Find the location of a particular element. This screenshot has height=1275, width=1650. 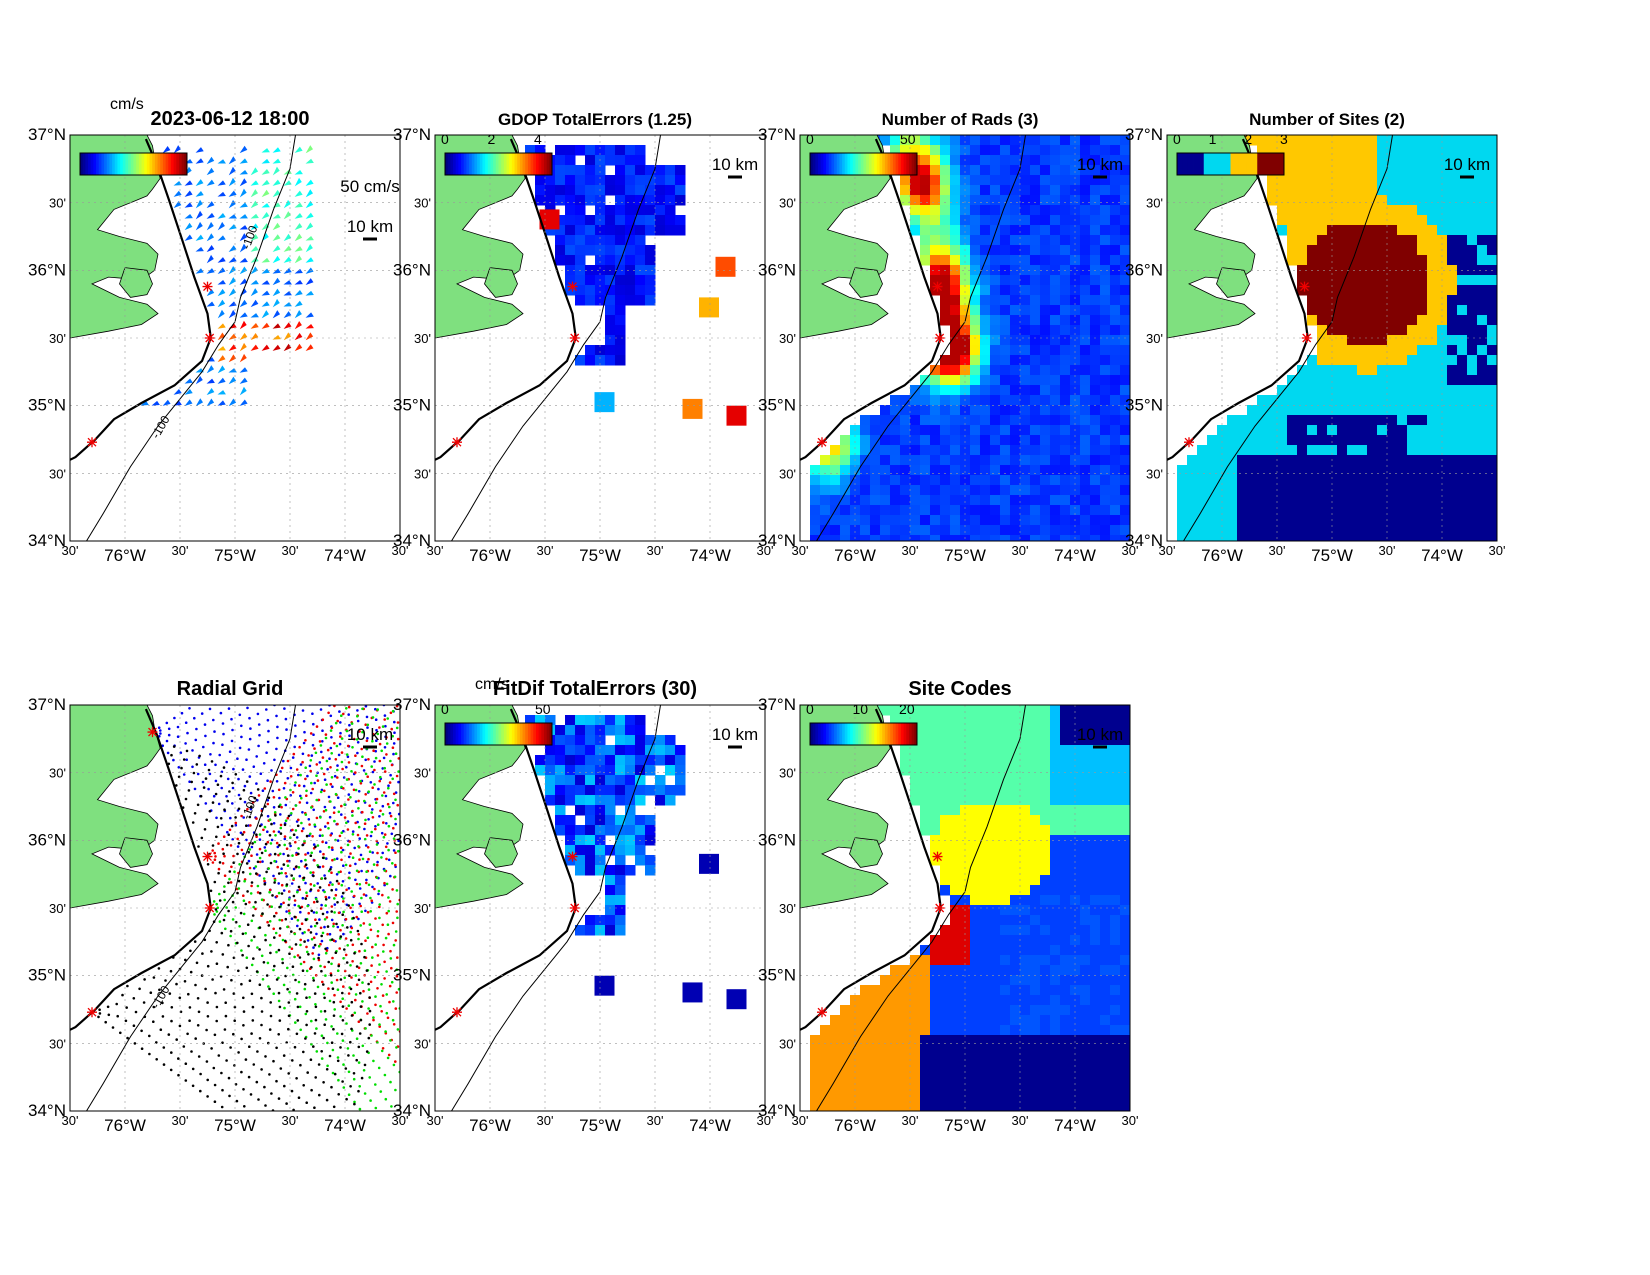

colorbar-tick-label: 20 is located at coordinates (907, 709).